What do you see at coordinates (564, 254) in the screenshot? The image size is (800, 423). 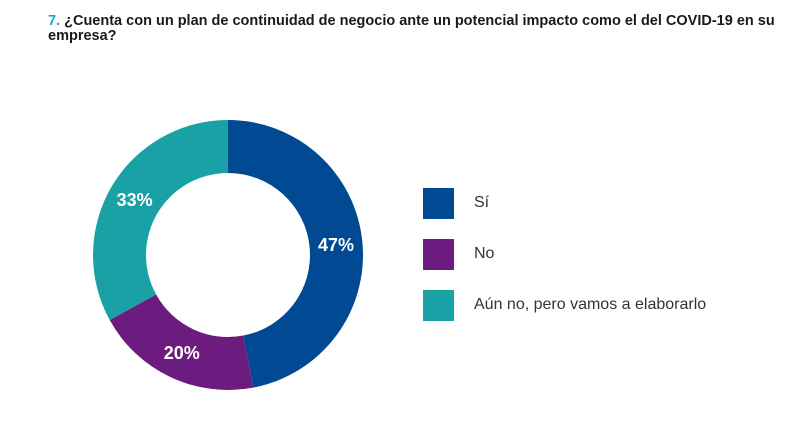 I see `legend-item-no: No` at bounding box center [564, 254].